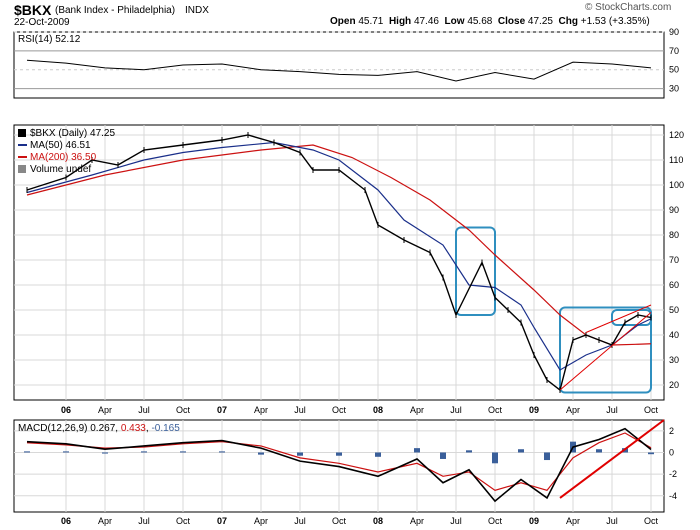  I want to click on price-y-tick-label: 50, so click(674, 310).